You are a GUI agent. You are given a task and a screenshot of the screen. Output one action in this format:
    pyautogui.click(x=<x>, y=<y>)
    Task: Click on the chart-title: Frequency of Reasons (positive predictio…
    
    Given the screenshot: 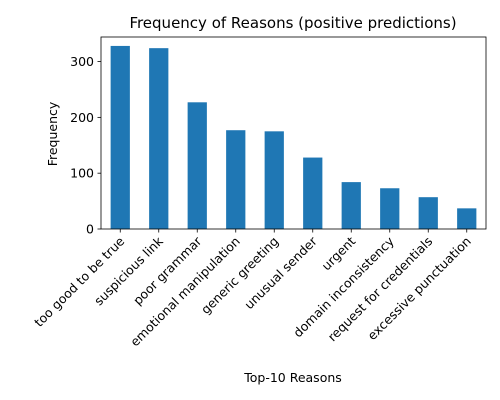 What is the action you would take?
    pyautogui.click(x=292, y=23)
    